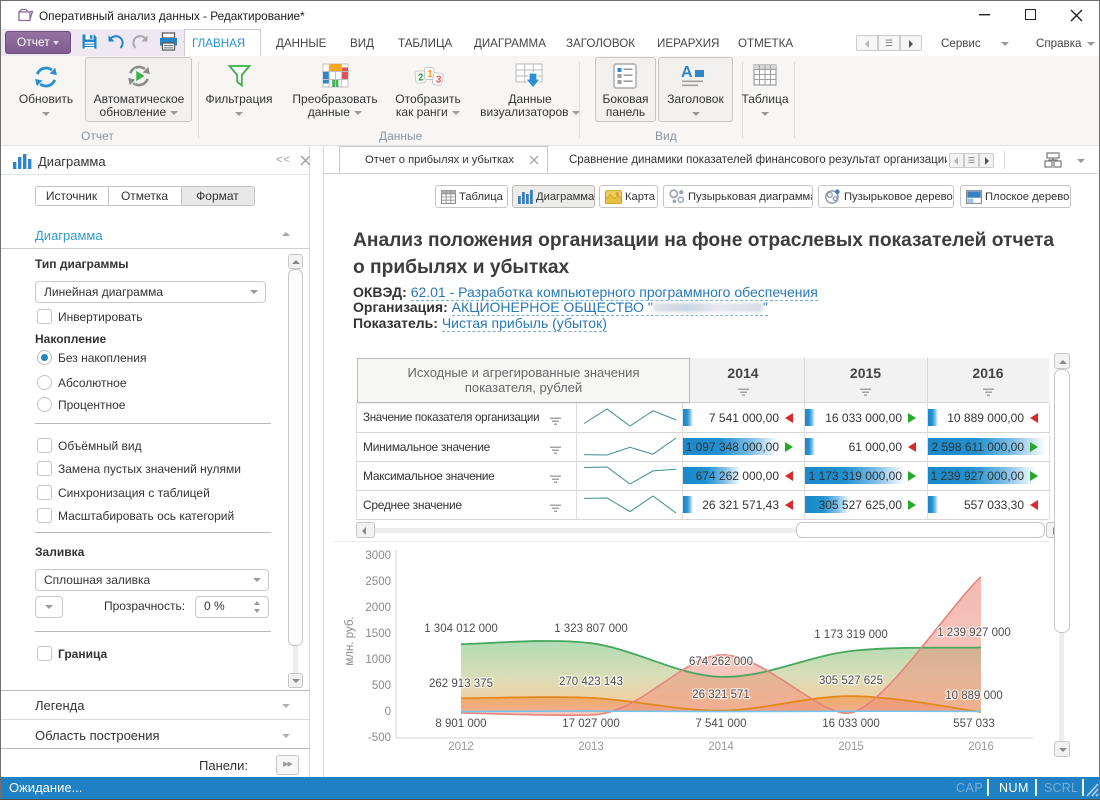 Image resolution: width=1100 pixels, height=800 pixels. I want to click on svg-text: 16 033 000, so click(851, 724).